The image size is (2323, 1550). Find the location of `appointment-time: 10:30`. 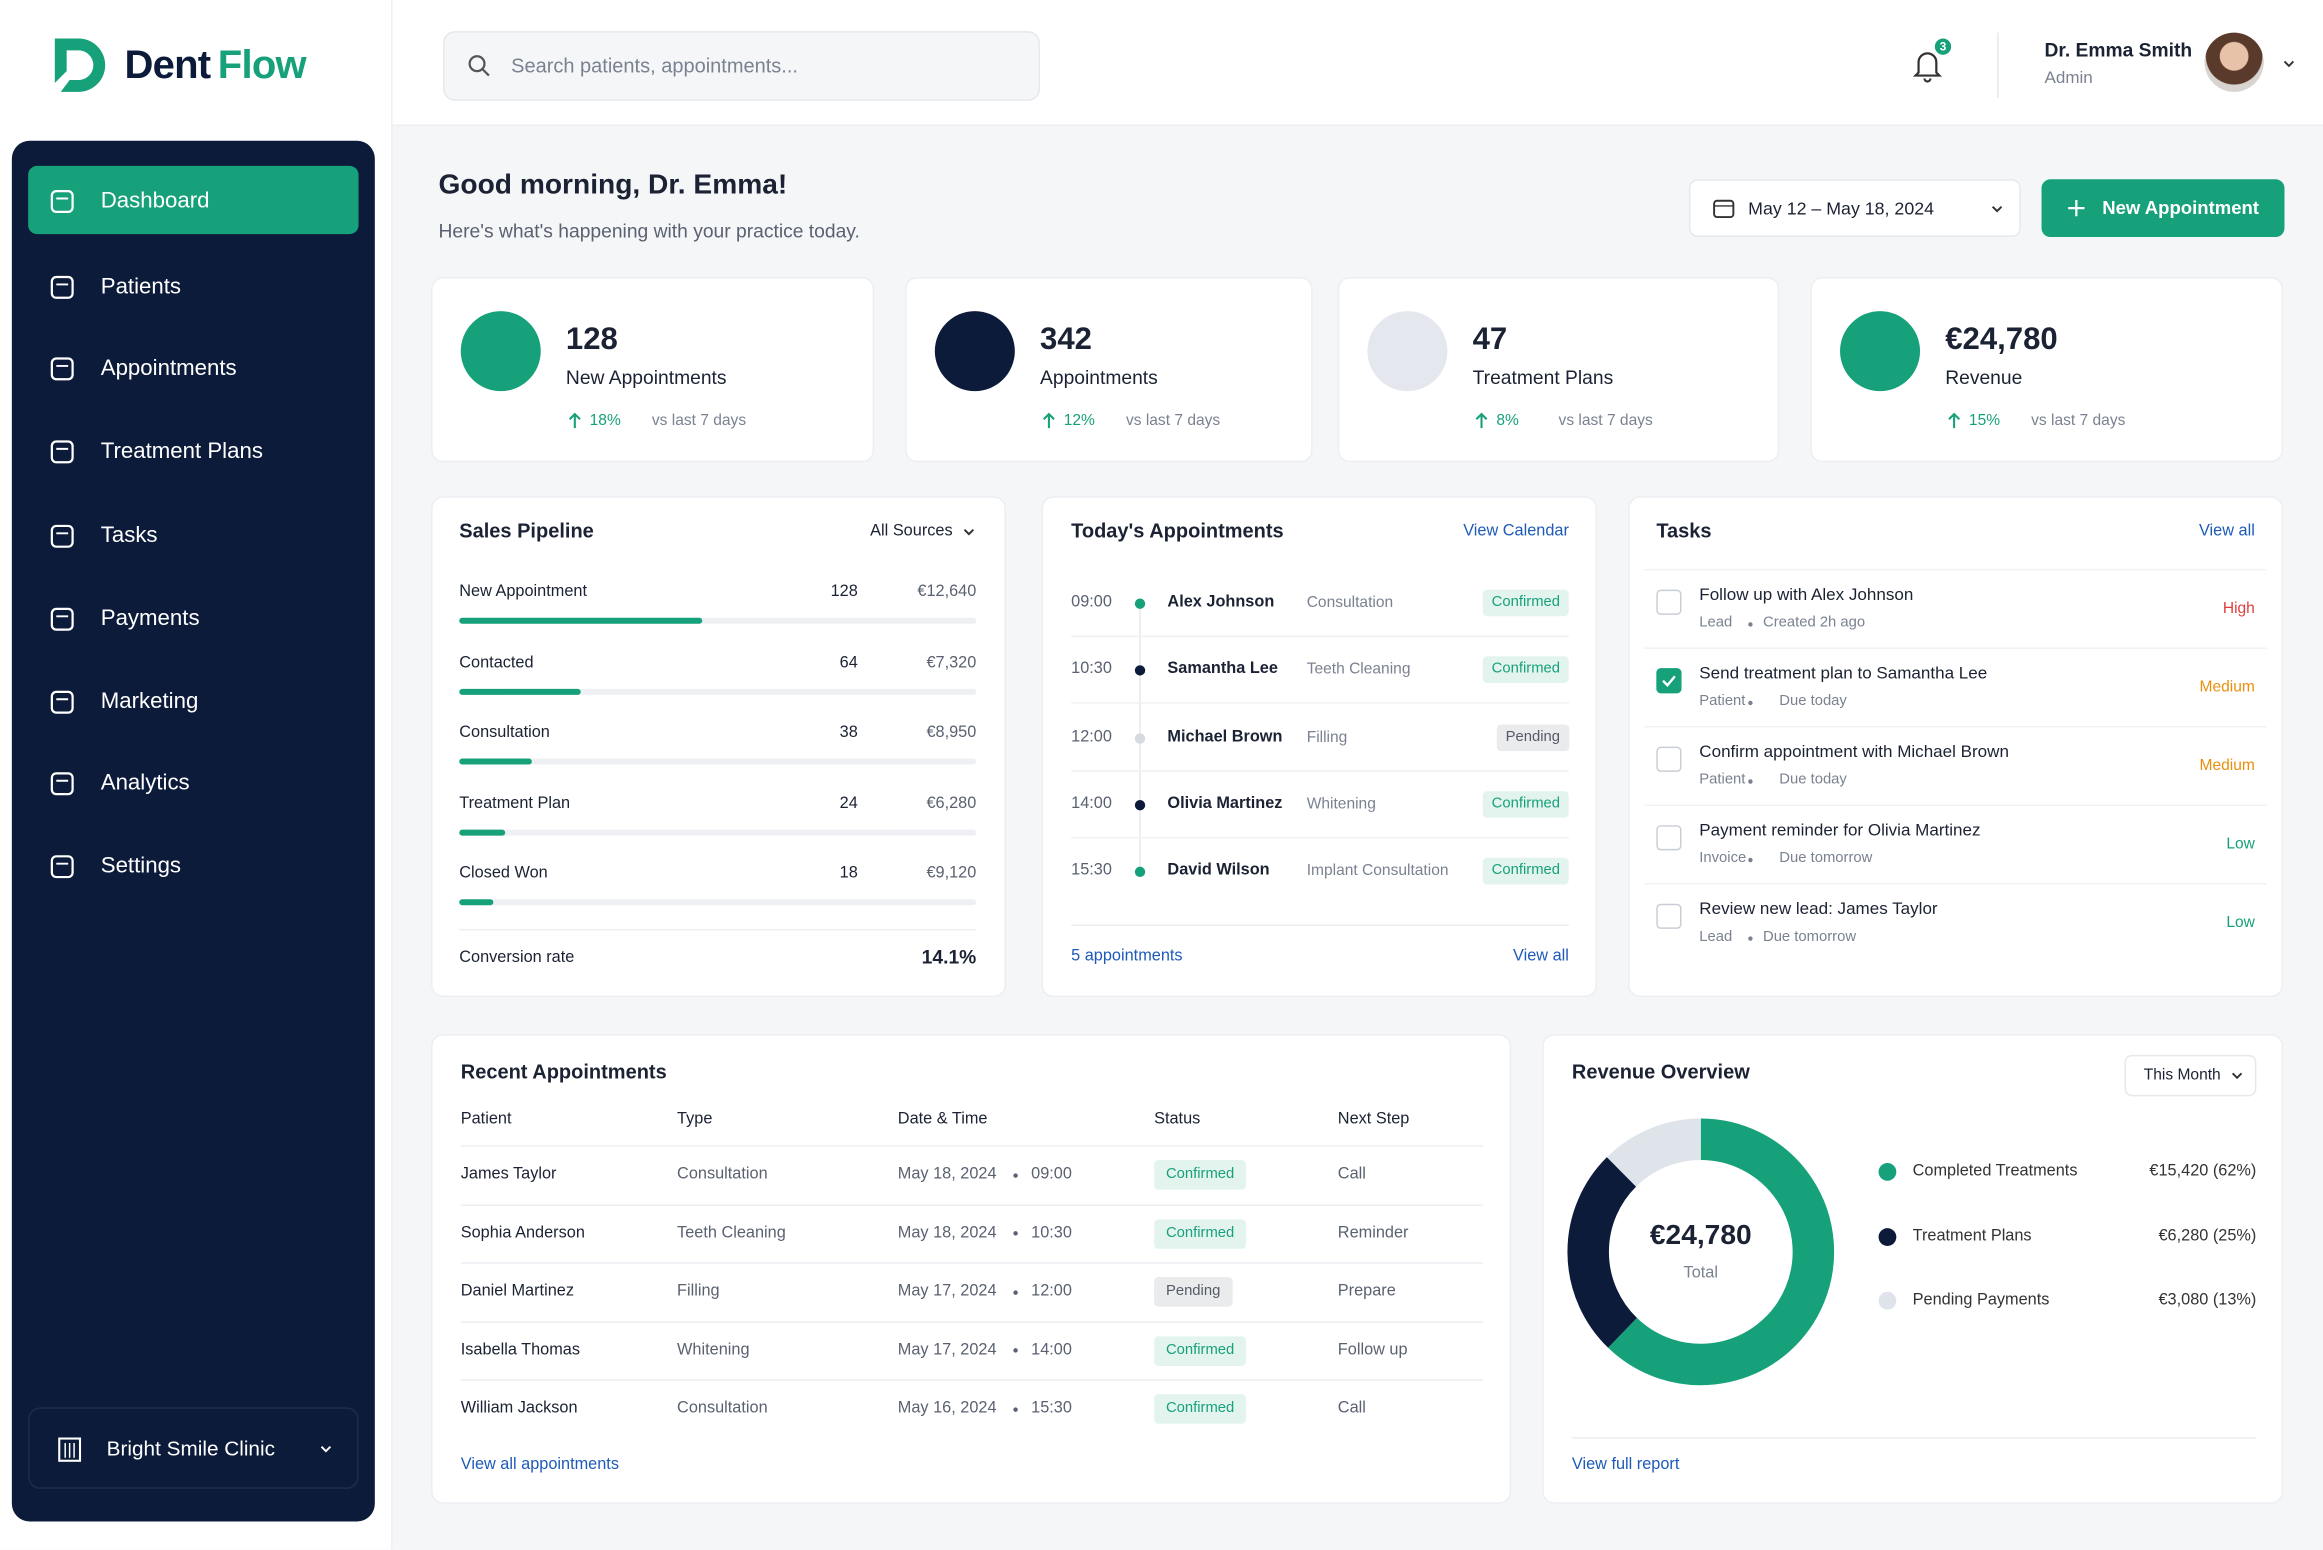

appointment-time: 10:30 is located at coordinates (1091, 669).